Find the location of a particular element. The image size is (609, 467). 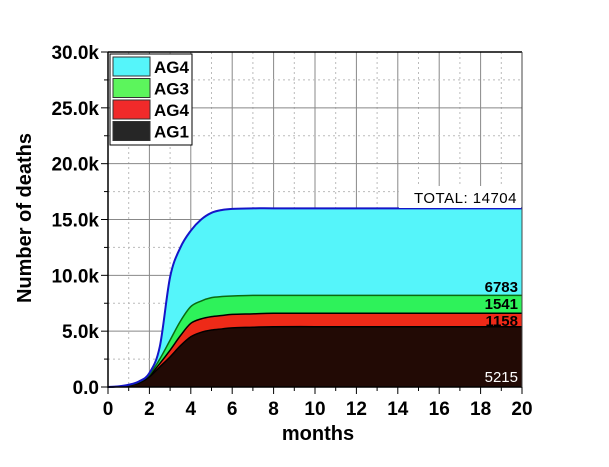

x-tick-label: 12 is located at coordinates (356, 409).